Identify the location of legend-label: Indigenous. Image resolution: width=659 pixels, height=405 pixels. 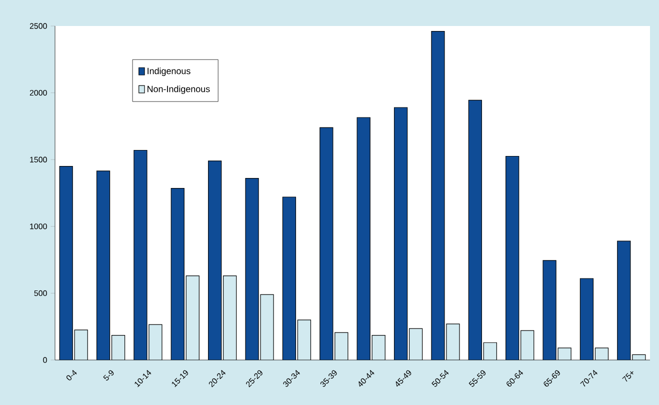
(169, 72).